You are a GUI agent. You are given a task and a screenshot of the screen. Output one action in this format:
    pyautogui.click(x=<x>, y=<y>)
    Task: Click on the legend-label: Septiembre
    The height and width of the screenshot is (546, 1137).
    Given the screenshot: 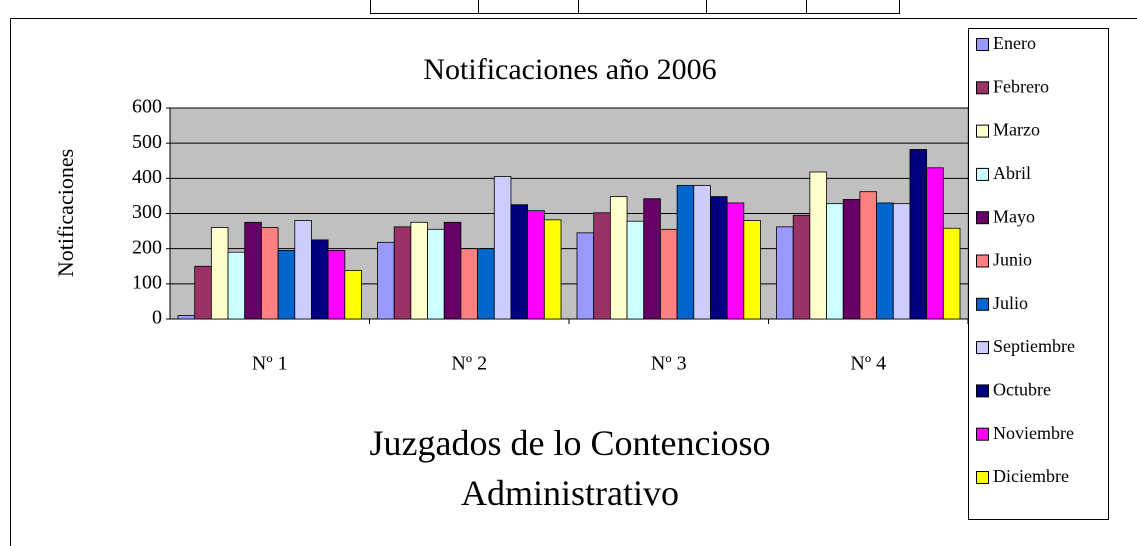 What is the action you would take?
    pyautogui.click(x=1034, y=346)
    